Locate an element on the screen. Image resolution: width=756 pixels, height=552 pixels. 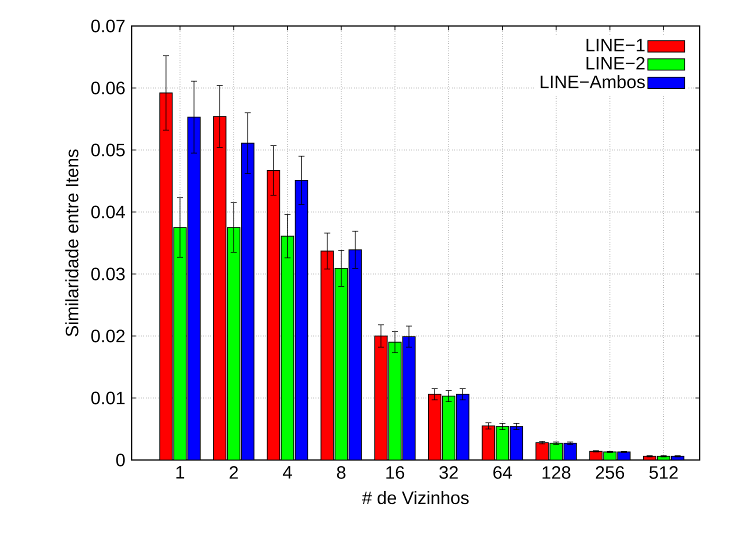
y-tick-label: 0.04 is located at coordinates (108, 212).